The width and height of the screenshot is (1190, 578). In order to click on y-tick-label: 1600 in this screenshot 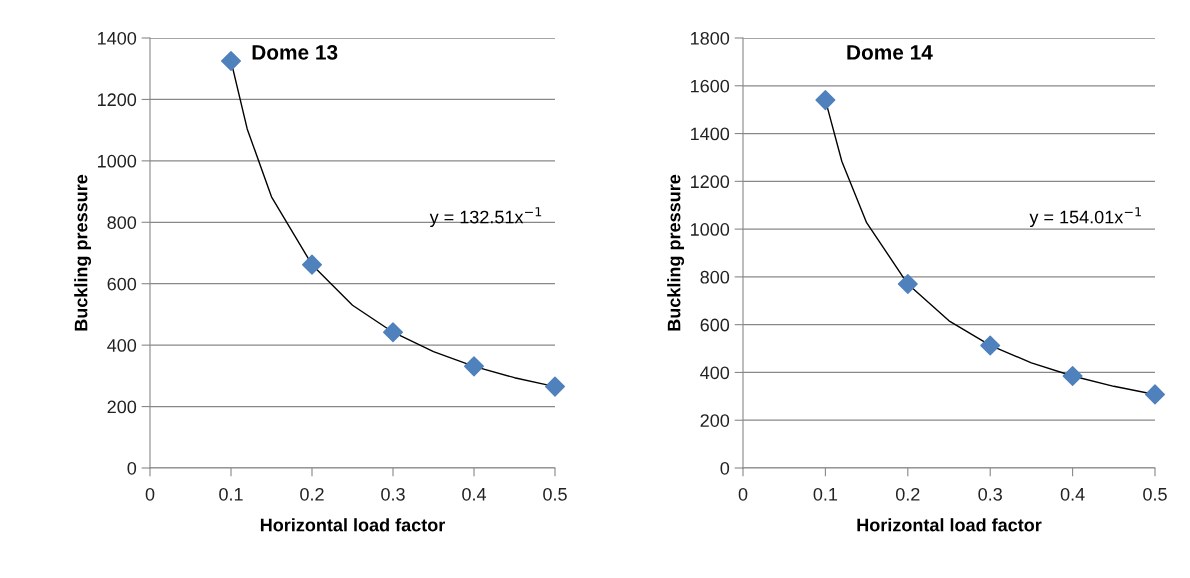, I will do `click(710, 86)`.